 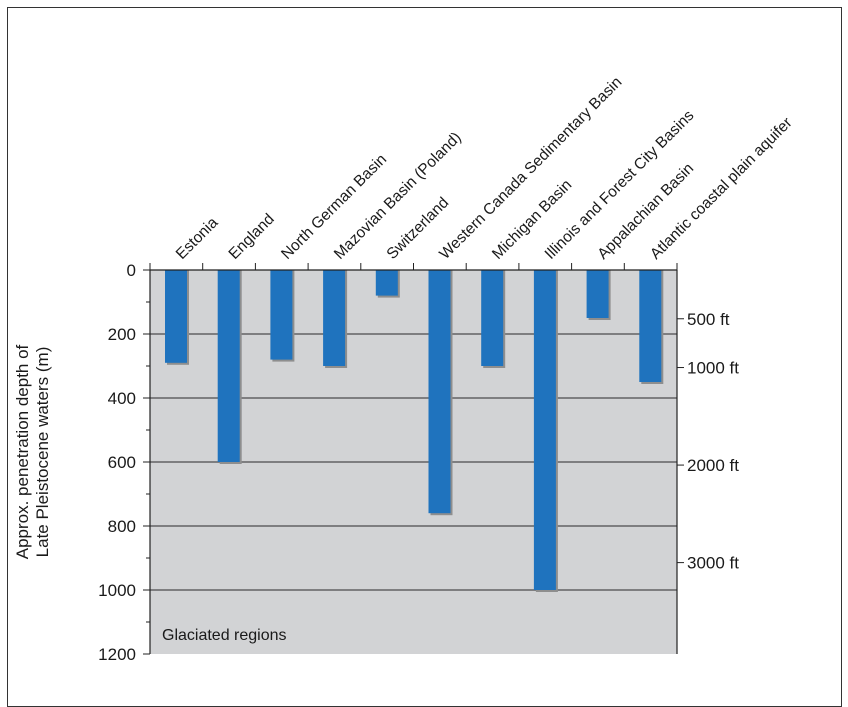 What do you see at coordinates (713, 465) in the screenshot?
I see `secondary-tick-label: 2000 ft` at bounding box center [713, 465].